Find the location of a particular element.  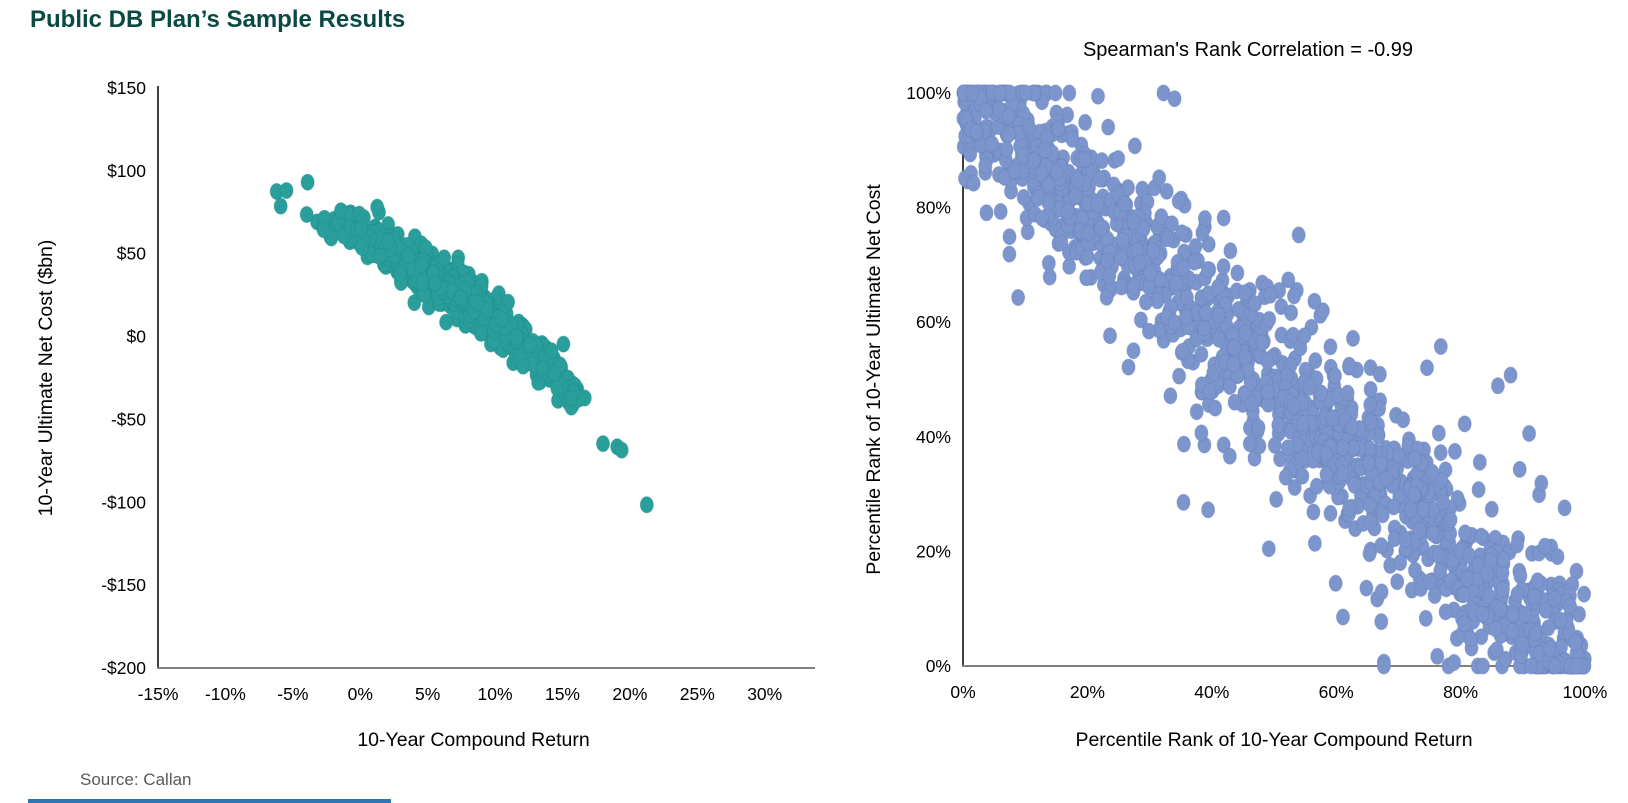

svg-text: $100 is located at coordinates (126, 171).